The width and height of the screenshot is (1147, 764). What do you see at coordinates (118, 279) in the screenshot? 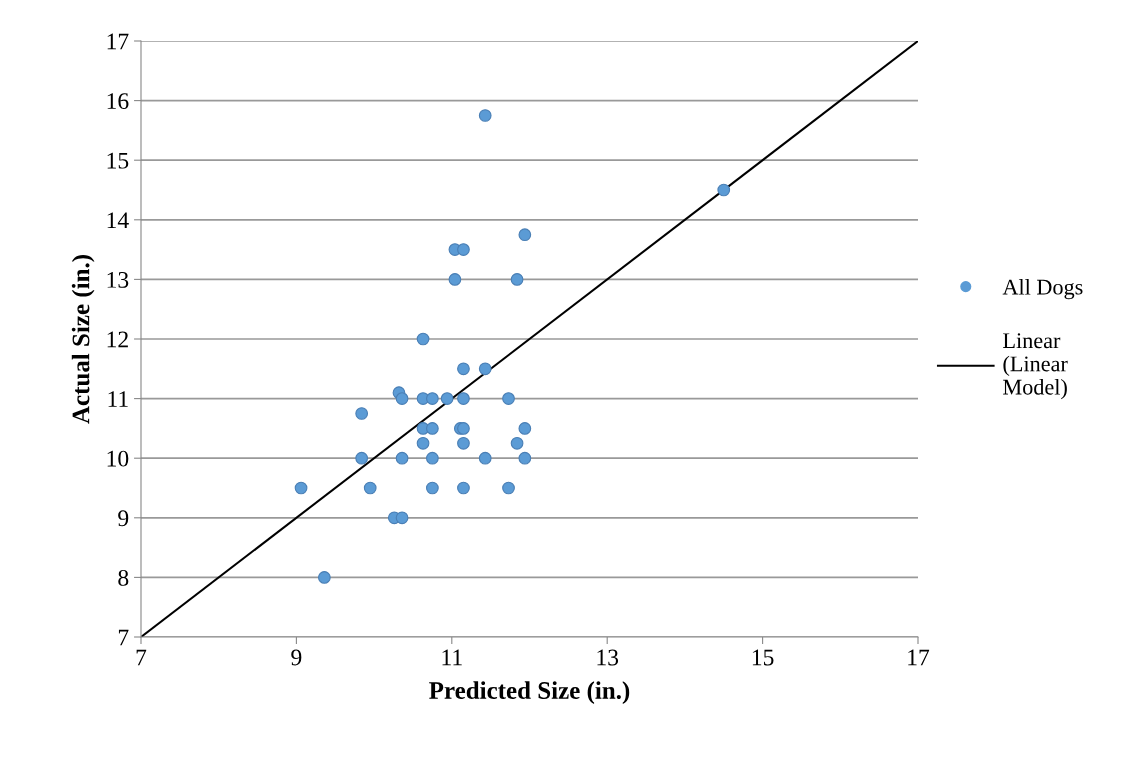
I see `y-tick-label: 13` at bounding box center [118, 279].